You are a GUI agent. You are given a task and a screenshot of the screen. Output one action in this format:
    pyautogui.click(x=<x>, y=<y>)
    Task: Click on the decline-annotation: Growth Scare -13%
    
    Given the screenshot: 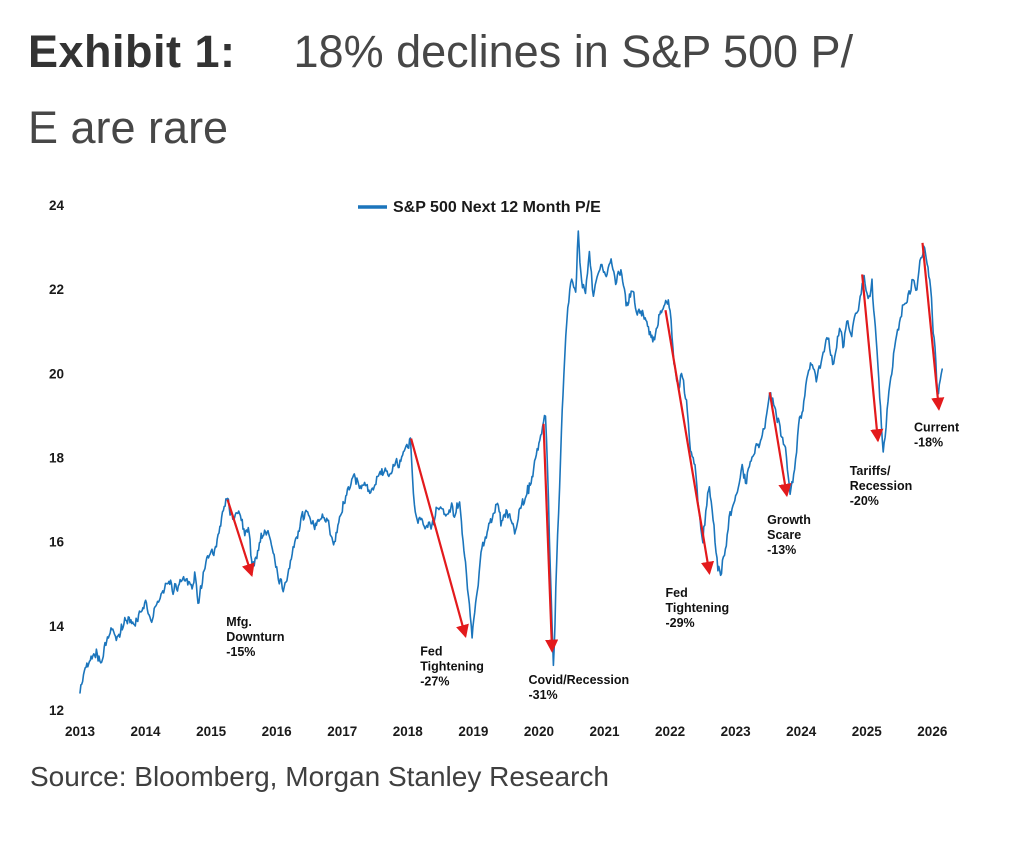 What is the action you would take?
    pyautogui.click(x=789, y=535)
    